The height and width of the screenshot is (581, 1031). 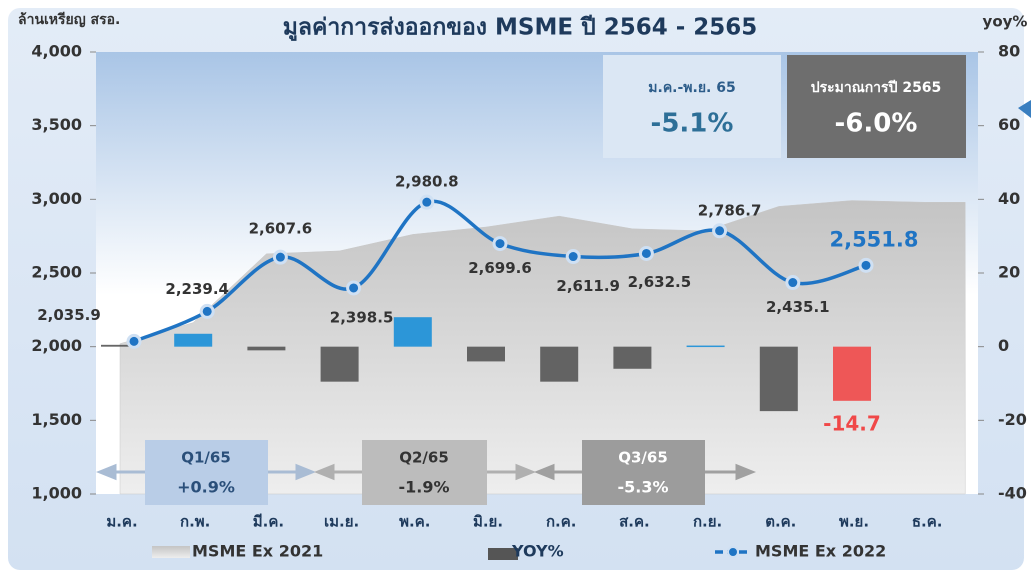 What do you see at coordinates (56, 493) in the screenshot?
I see `y-tick-label: 1,000` at bounding box center [56, 493].